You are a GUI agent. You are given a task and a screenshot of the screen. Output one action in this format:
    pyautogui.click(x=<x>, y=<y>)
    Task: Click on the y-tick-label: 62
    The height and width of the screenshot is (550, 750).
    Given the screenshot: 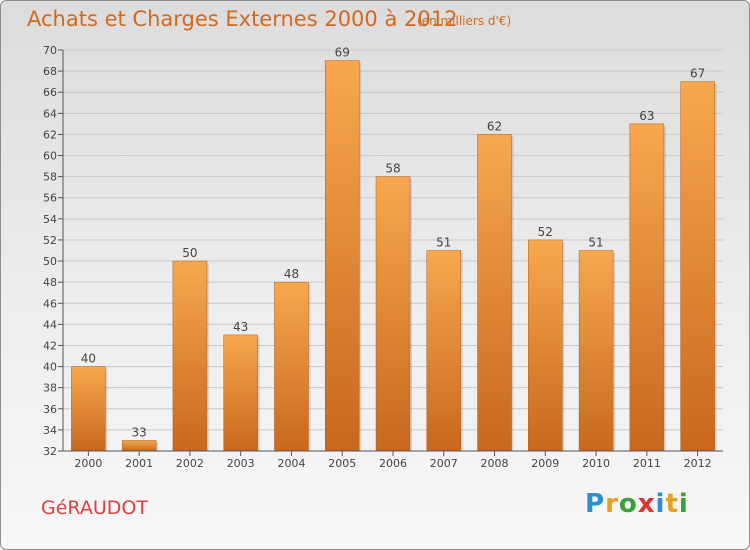 What is the action you would take?
    pyautogui.click(x=50, y=134)
    